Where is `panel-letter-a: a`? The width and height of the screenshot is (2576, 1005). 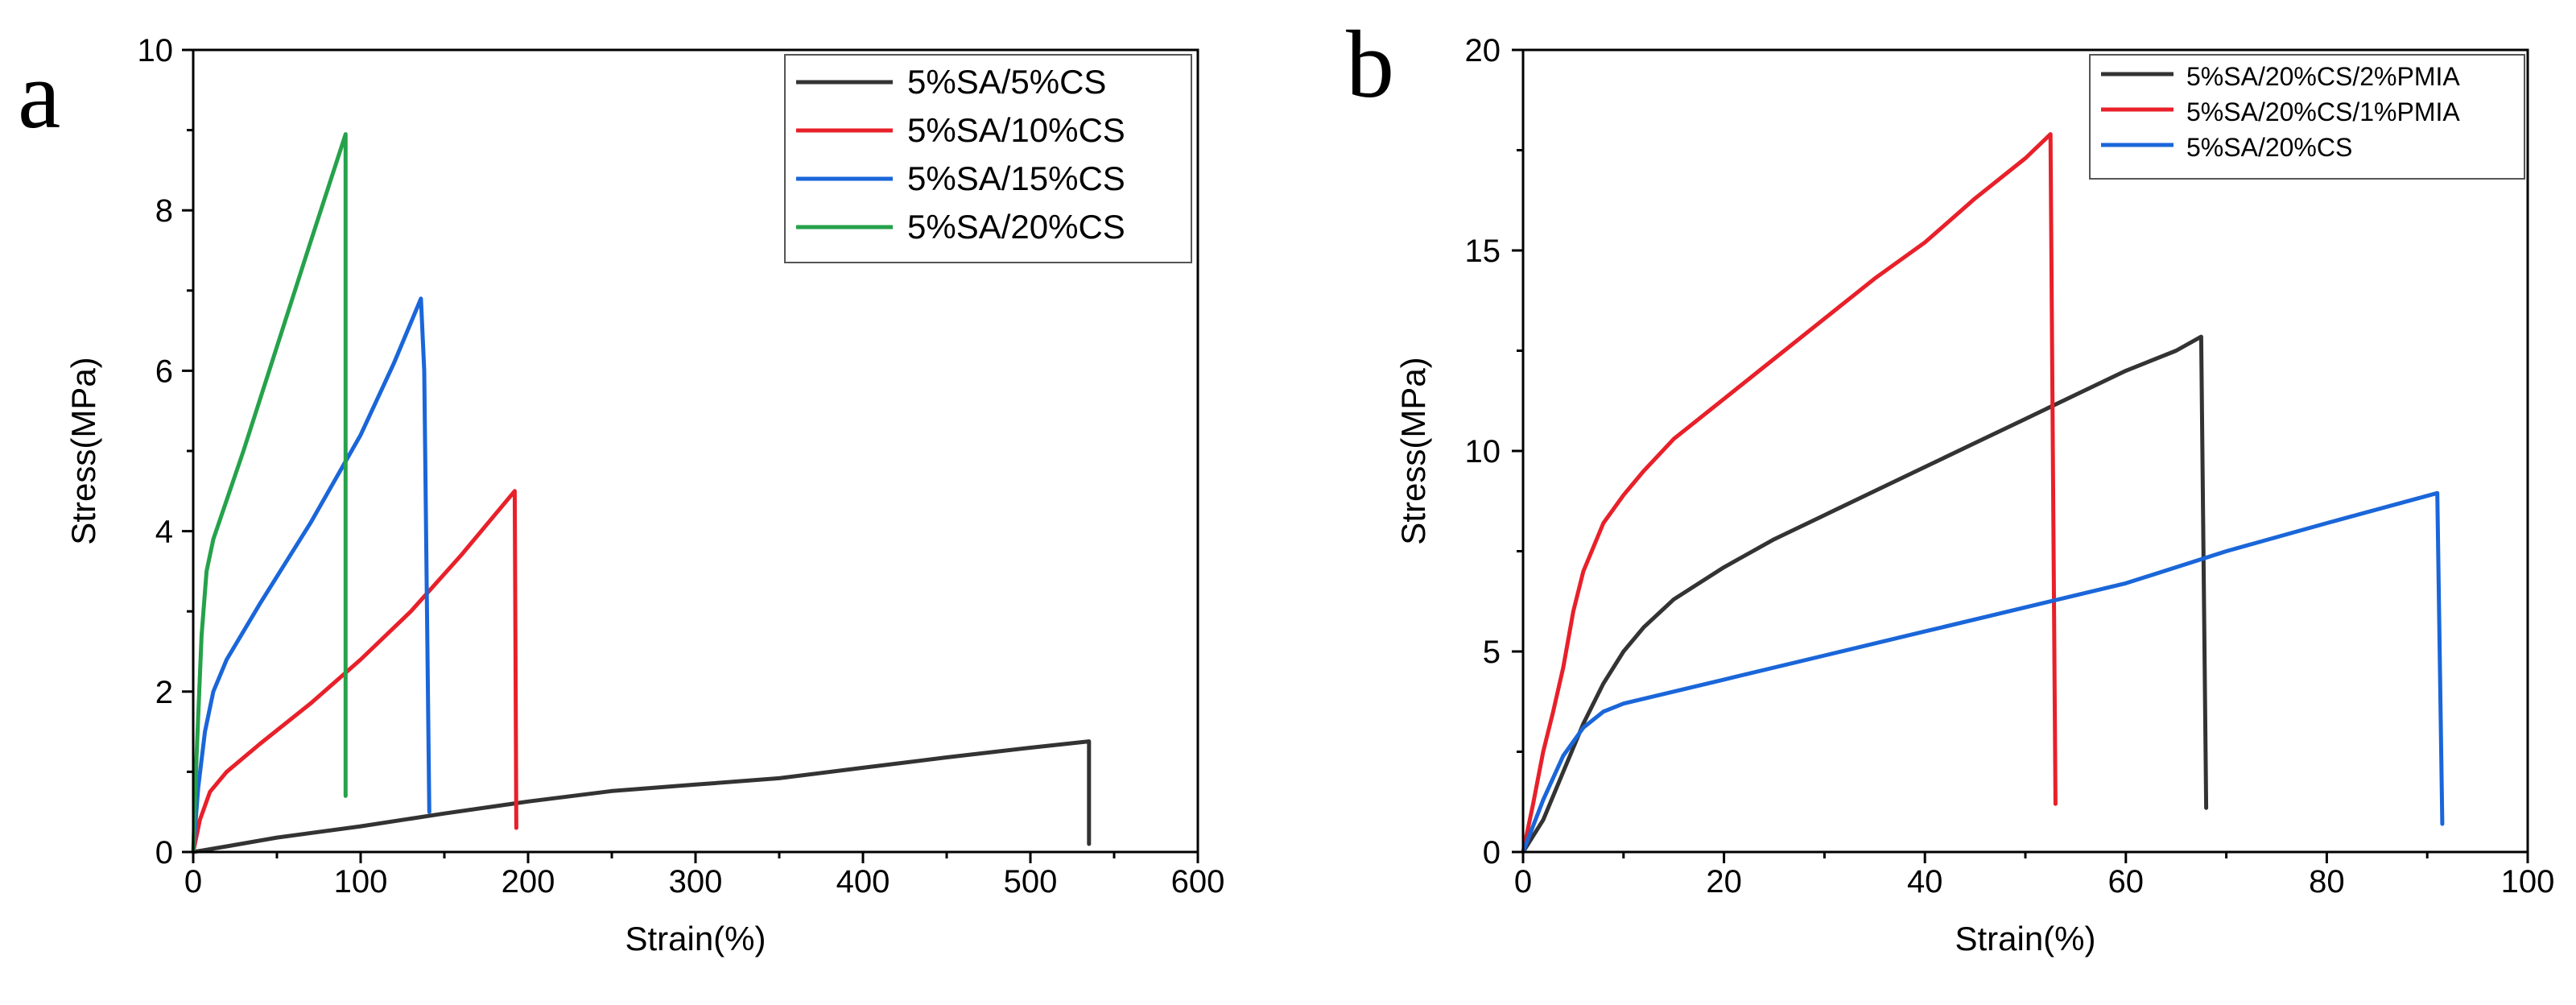 panel-letter-a: a is located at coordinates (39, 94).